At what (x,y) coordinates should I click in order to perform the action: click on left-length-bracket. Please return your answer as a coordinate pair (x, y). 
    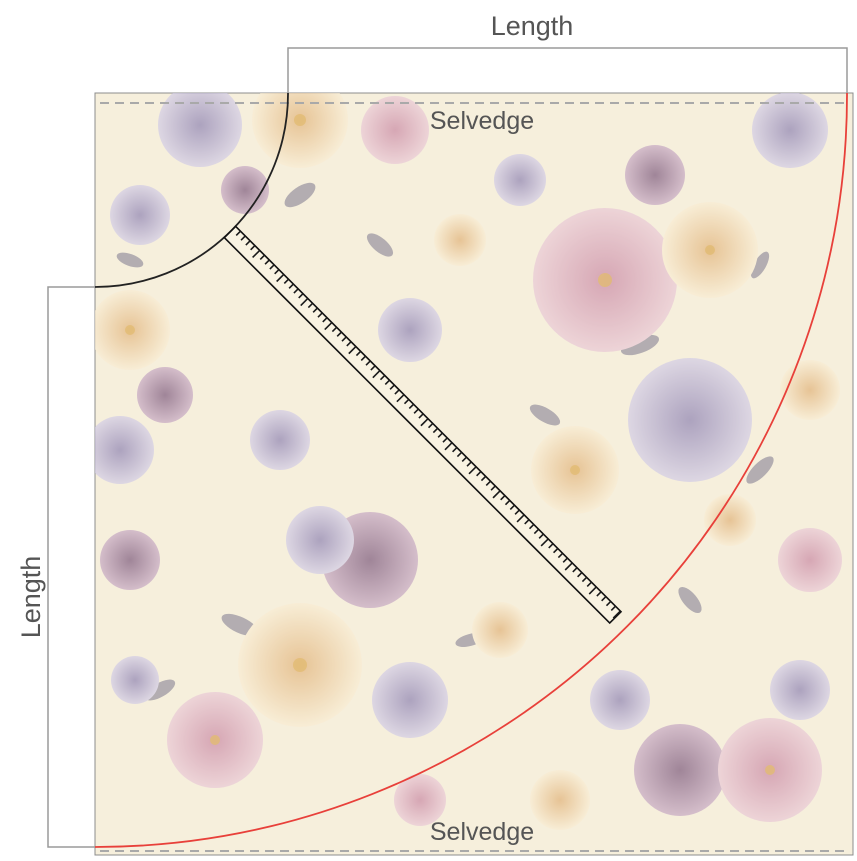
    Looking at the image, I should click on (71, 567).